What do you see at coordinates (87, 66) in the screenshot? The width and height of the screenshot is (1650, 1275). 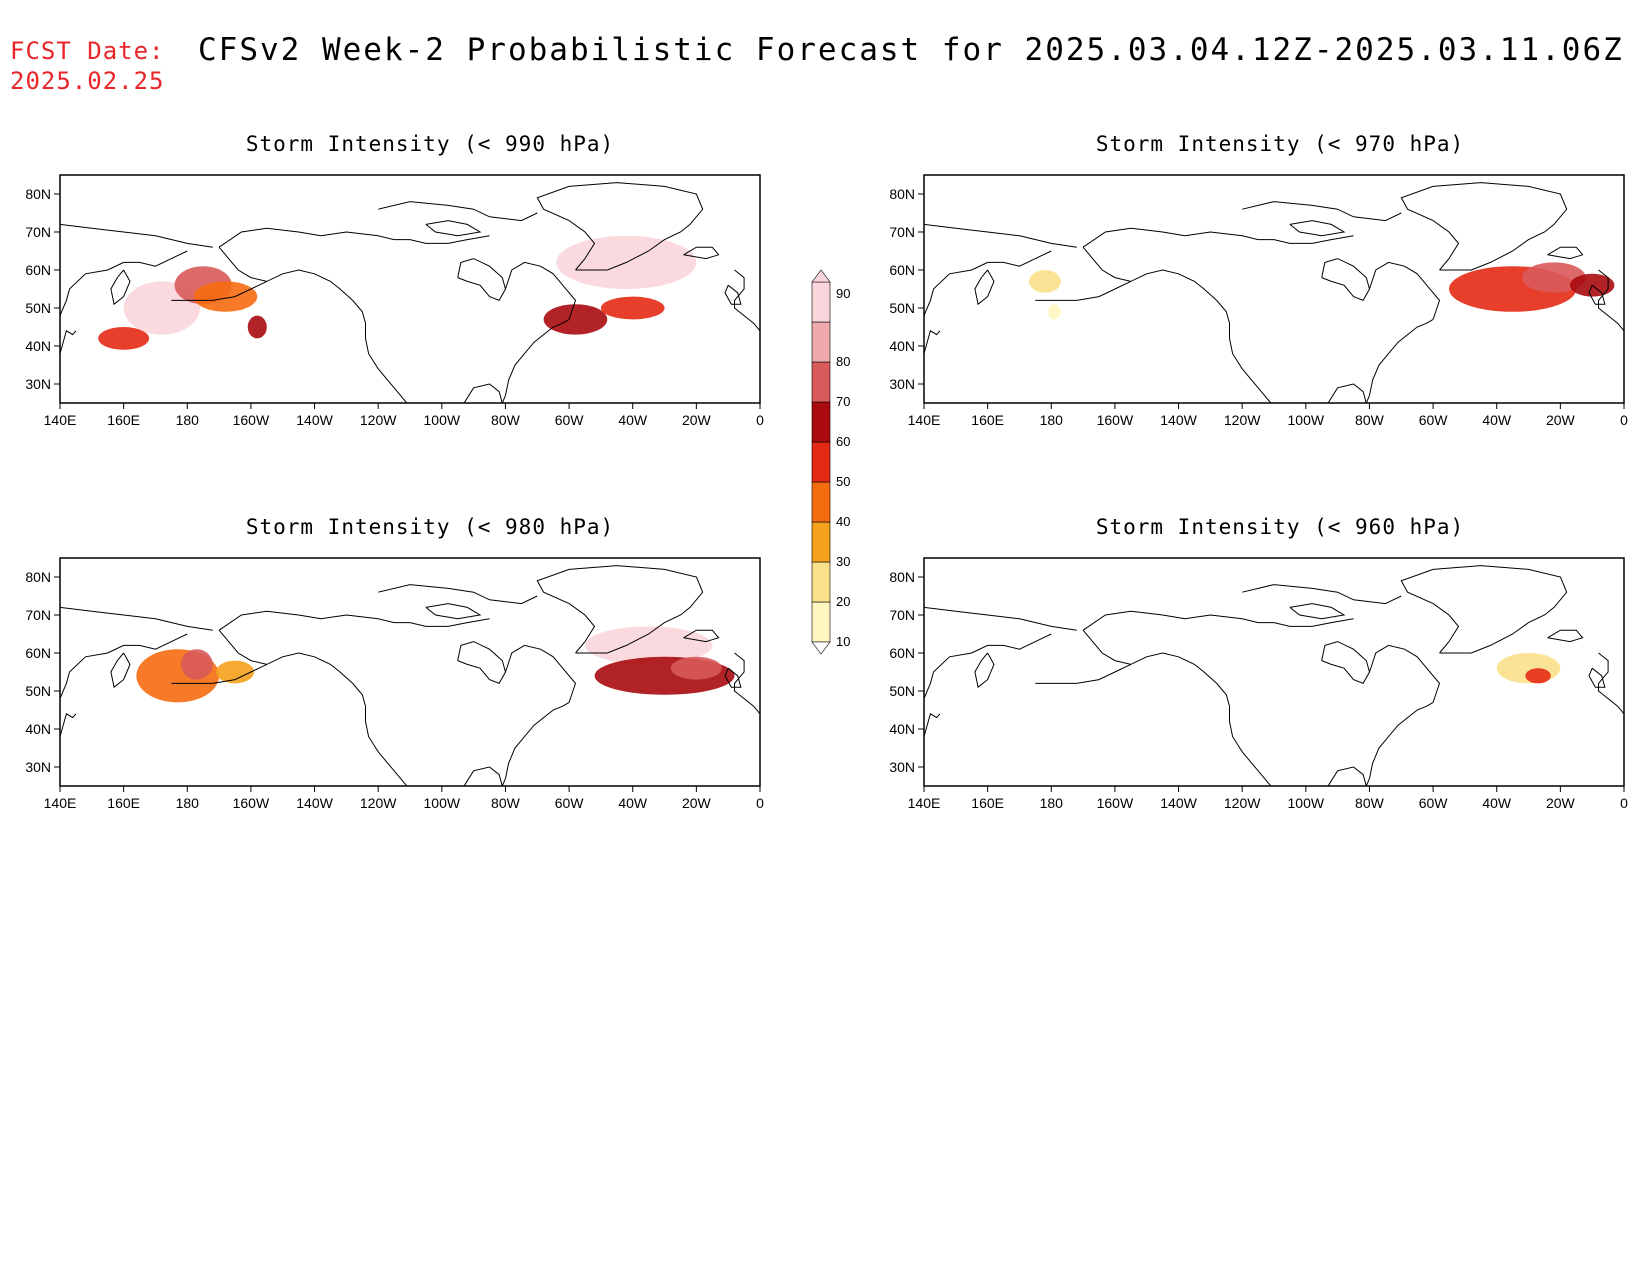 I see `forecast-date-label: FCST Date: 2025.02.25` at bounding box center [87, 66].